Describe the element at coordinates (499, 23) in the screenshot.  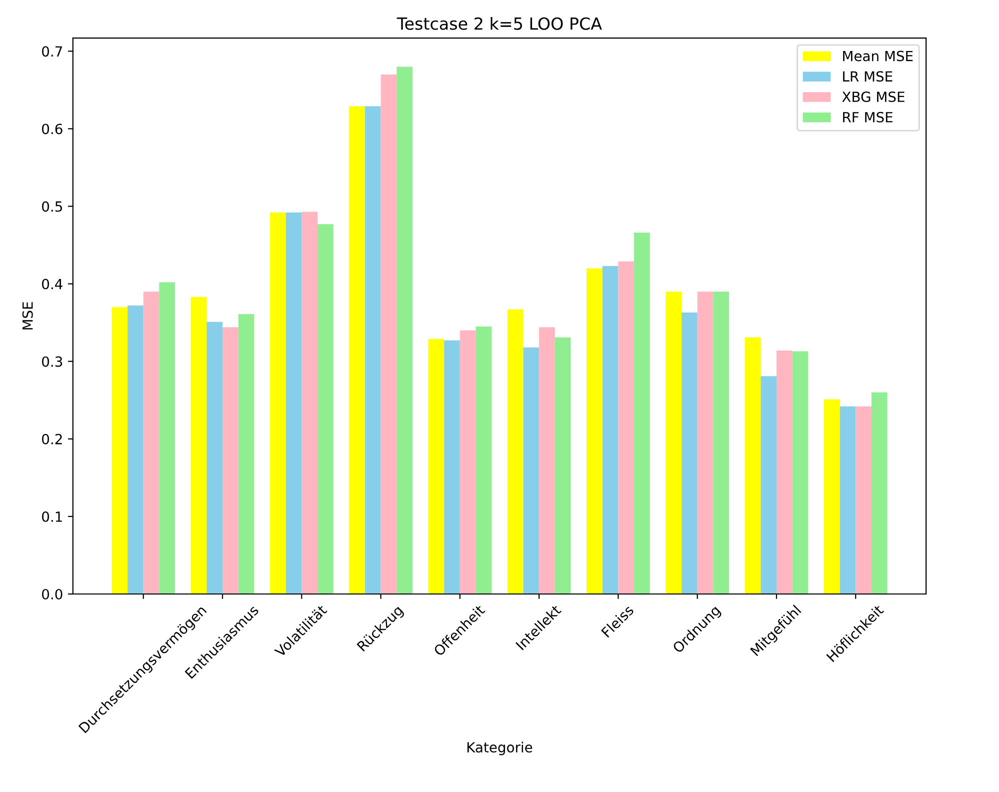
I see `chart-title: Testcase 2 k=5 LOO PCA` at that location.